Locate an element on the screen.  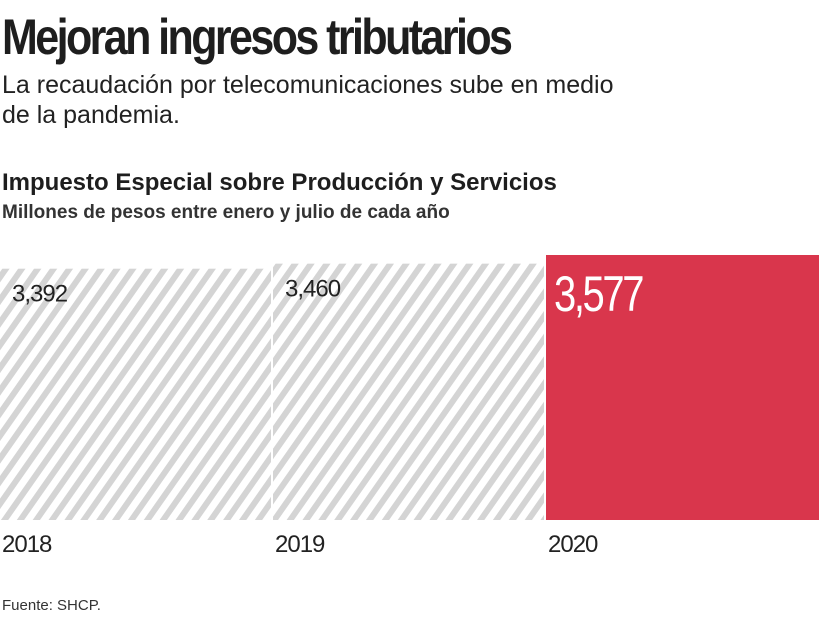
data-label-2018: 3,392 is located at coordinates (40, 294).